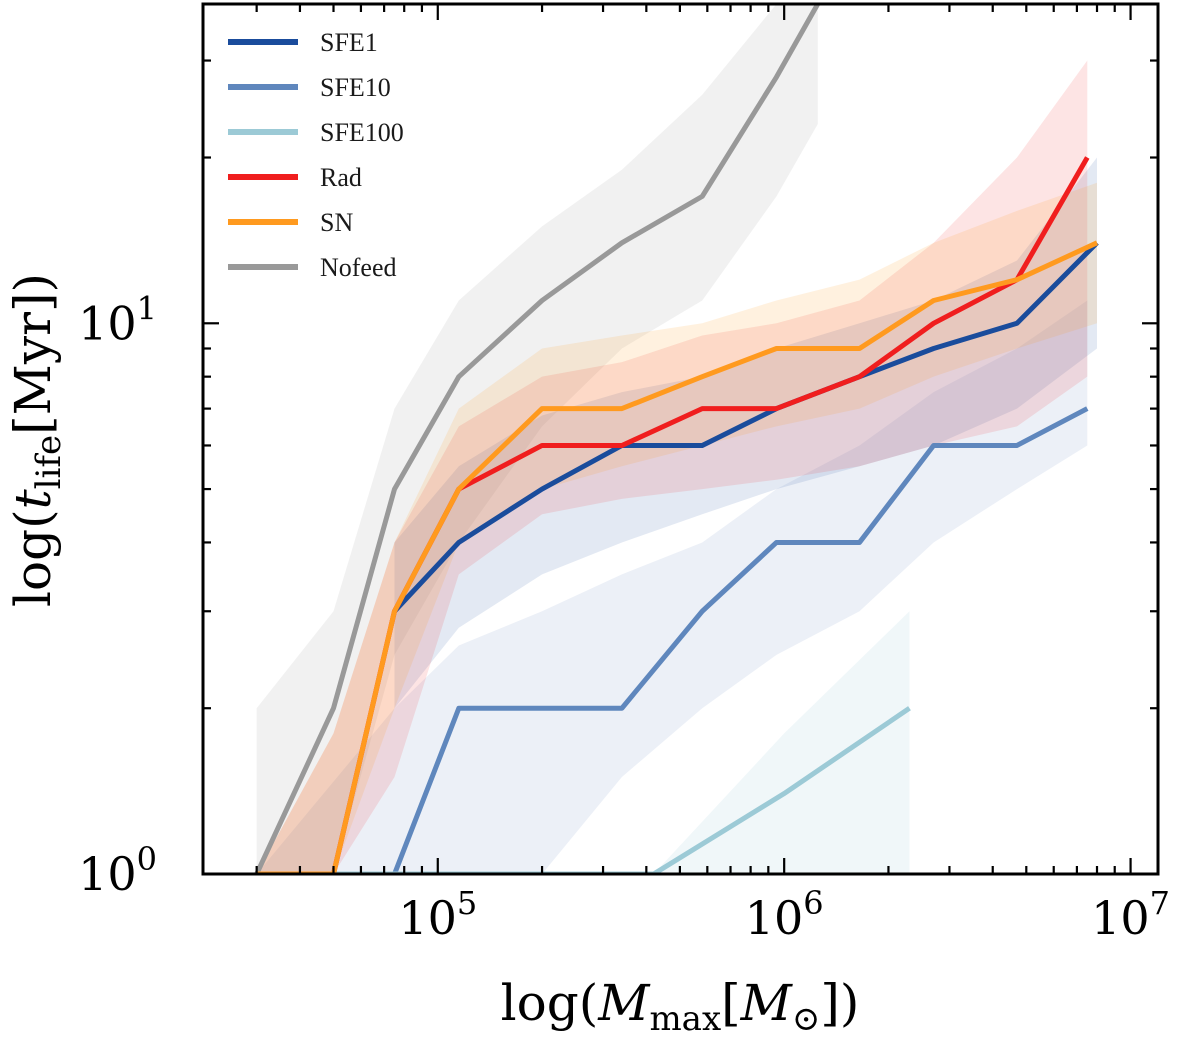 This screenshot has height=1037, width=1200. What do you see at coordinates (341, 177) in the screenshot?
I see `legend-label-rad: Rad` at bounding box center [341, 177].